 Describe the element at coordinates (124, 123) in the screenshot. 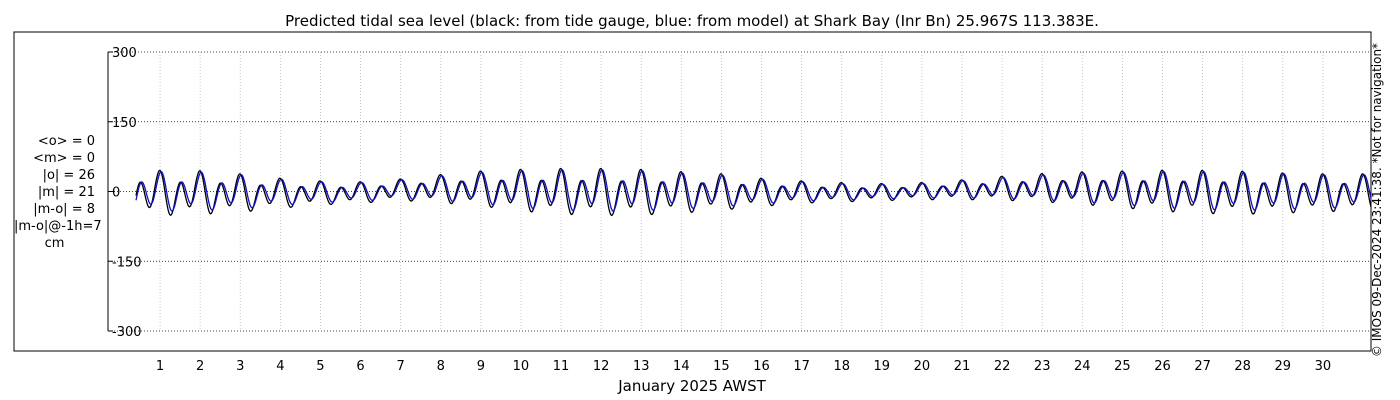

I see `y-tick-label-1: 150` at that location.